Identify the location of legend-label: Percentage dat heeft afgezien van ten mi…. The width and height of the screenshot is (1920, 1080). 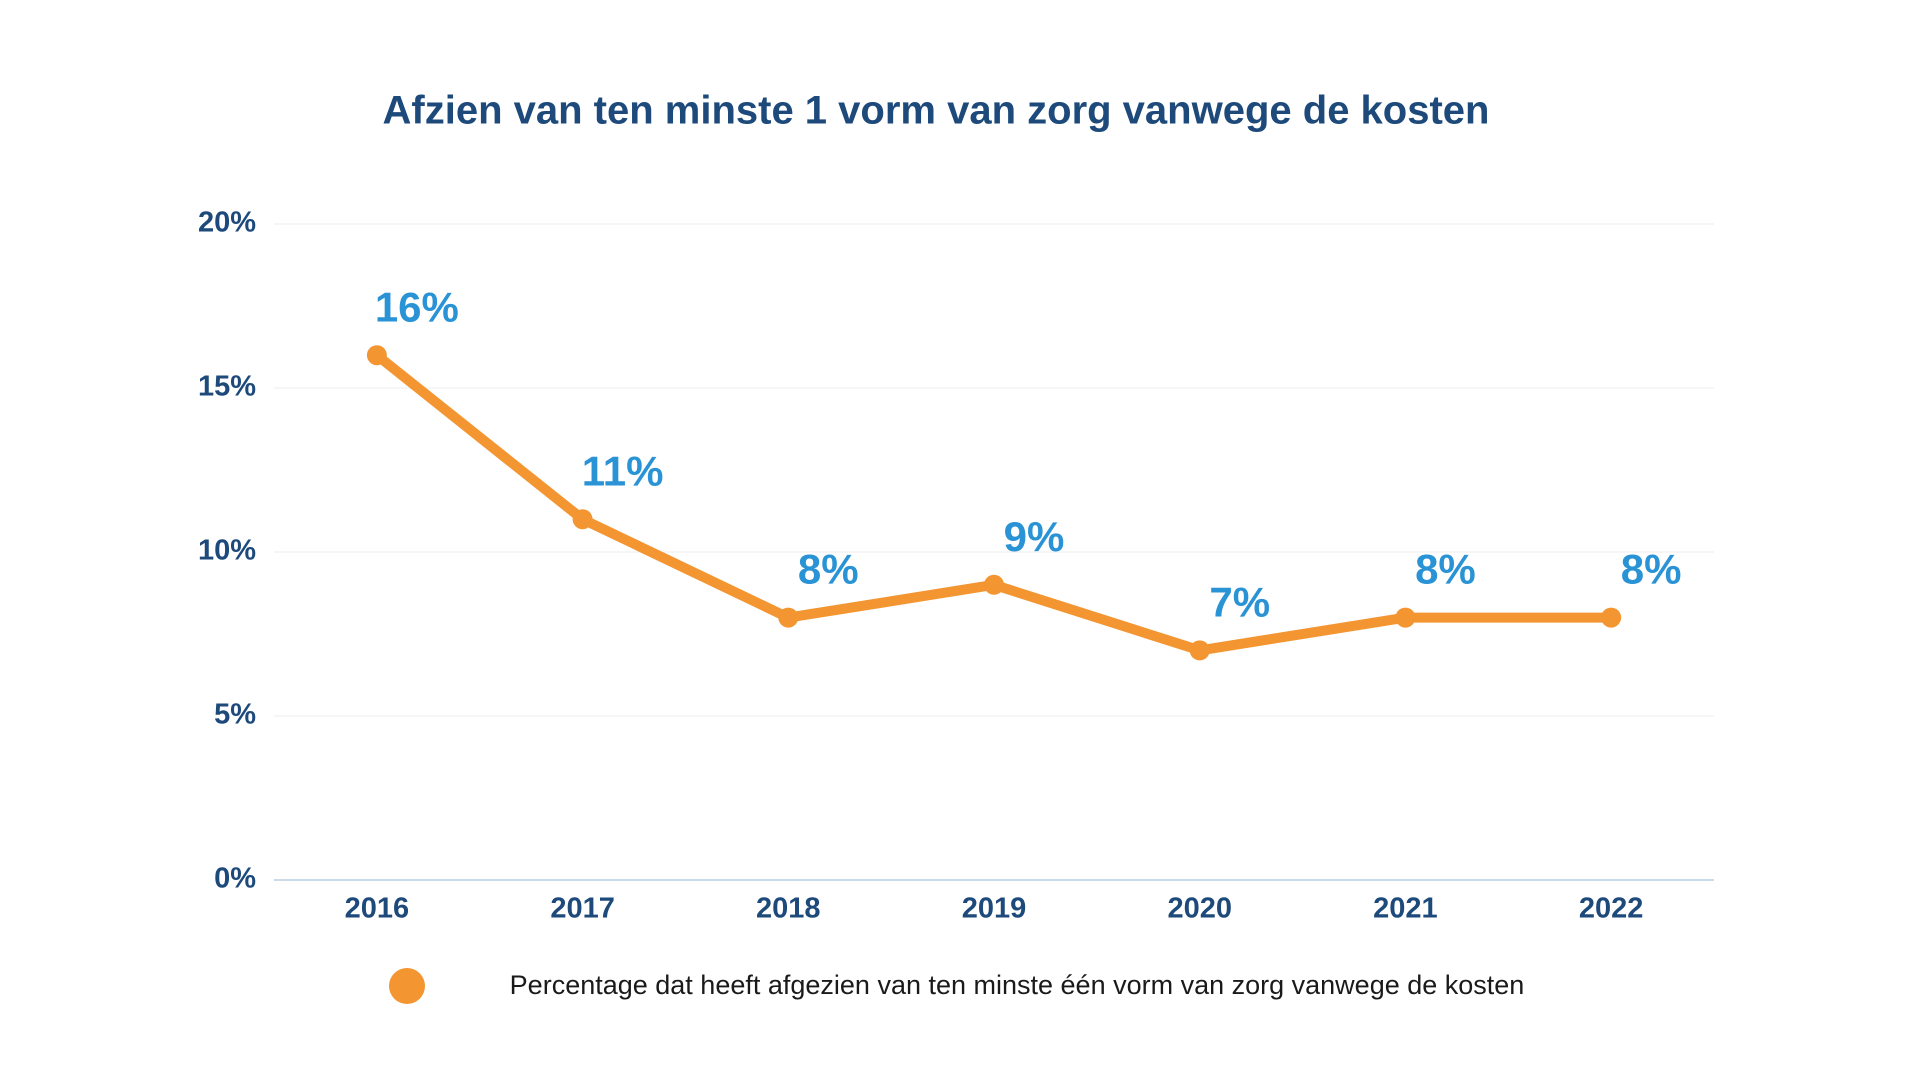
(1017, 985).